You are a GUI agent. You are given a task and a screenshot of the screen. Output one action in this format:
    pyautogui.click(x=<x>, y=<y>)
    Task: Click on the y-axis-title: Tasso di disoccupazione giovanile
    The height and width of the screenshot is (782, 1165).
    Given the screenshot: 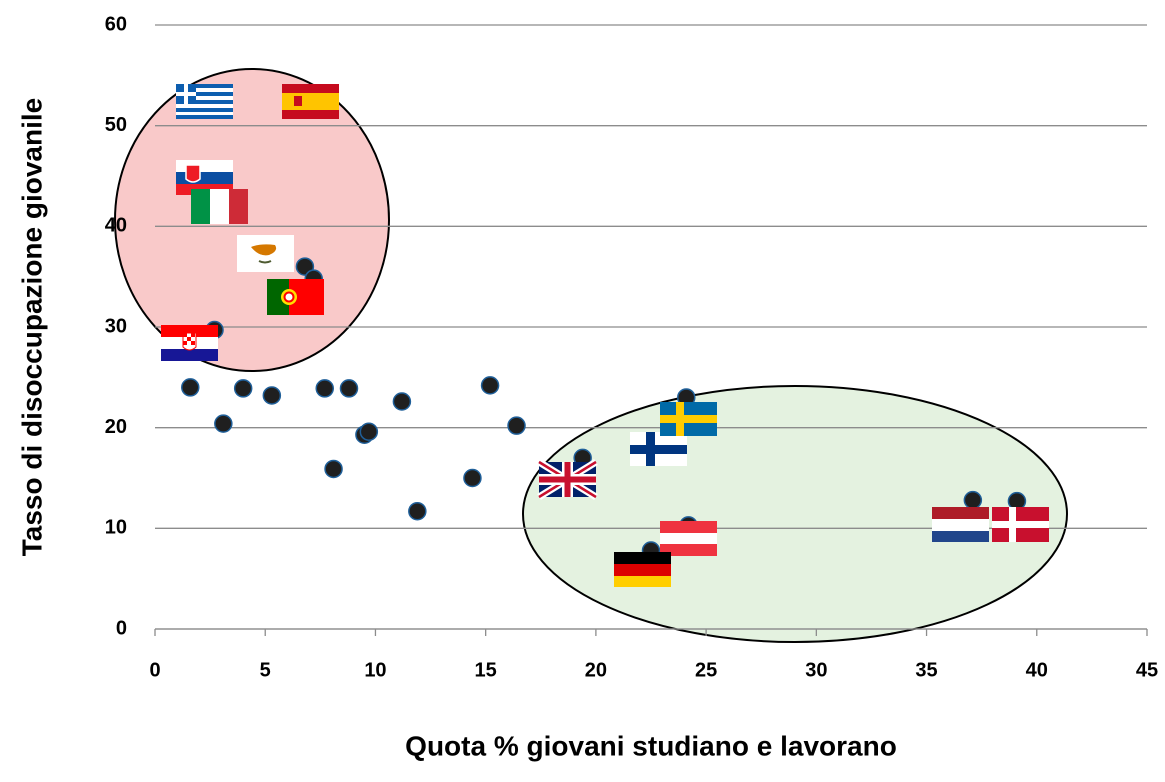 What is the action you would take?
    pyautogui.click(x=31, y=327)
    